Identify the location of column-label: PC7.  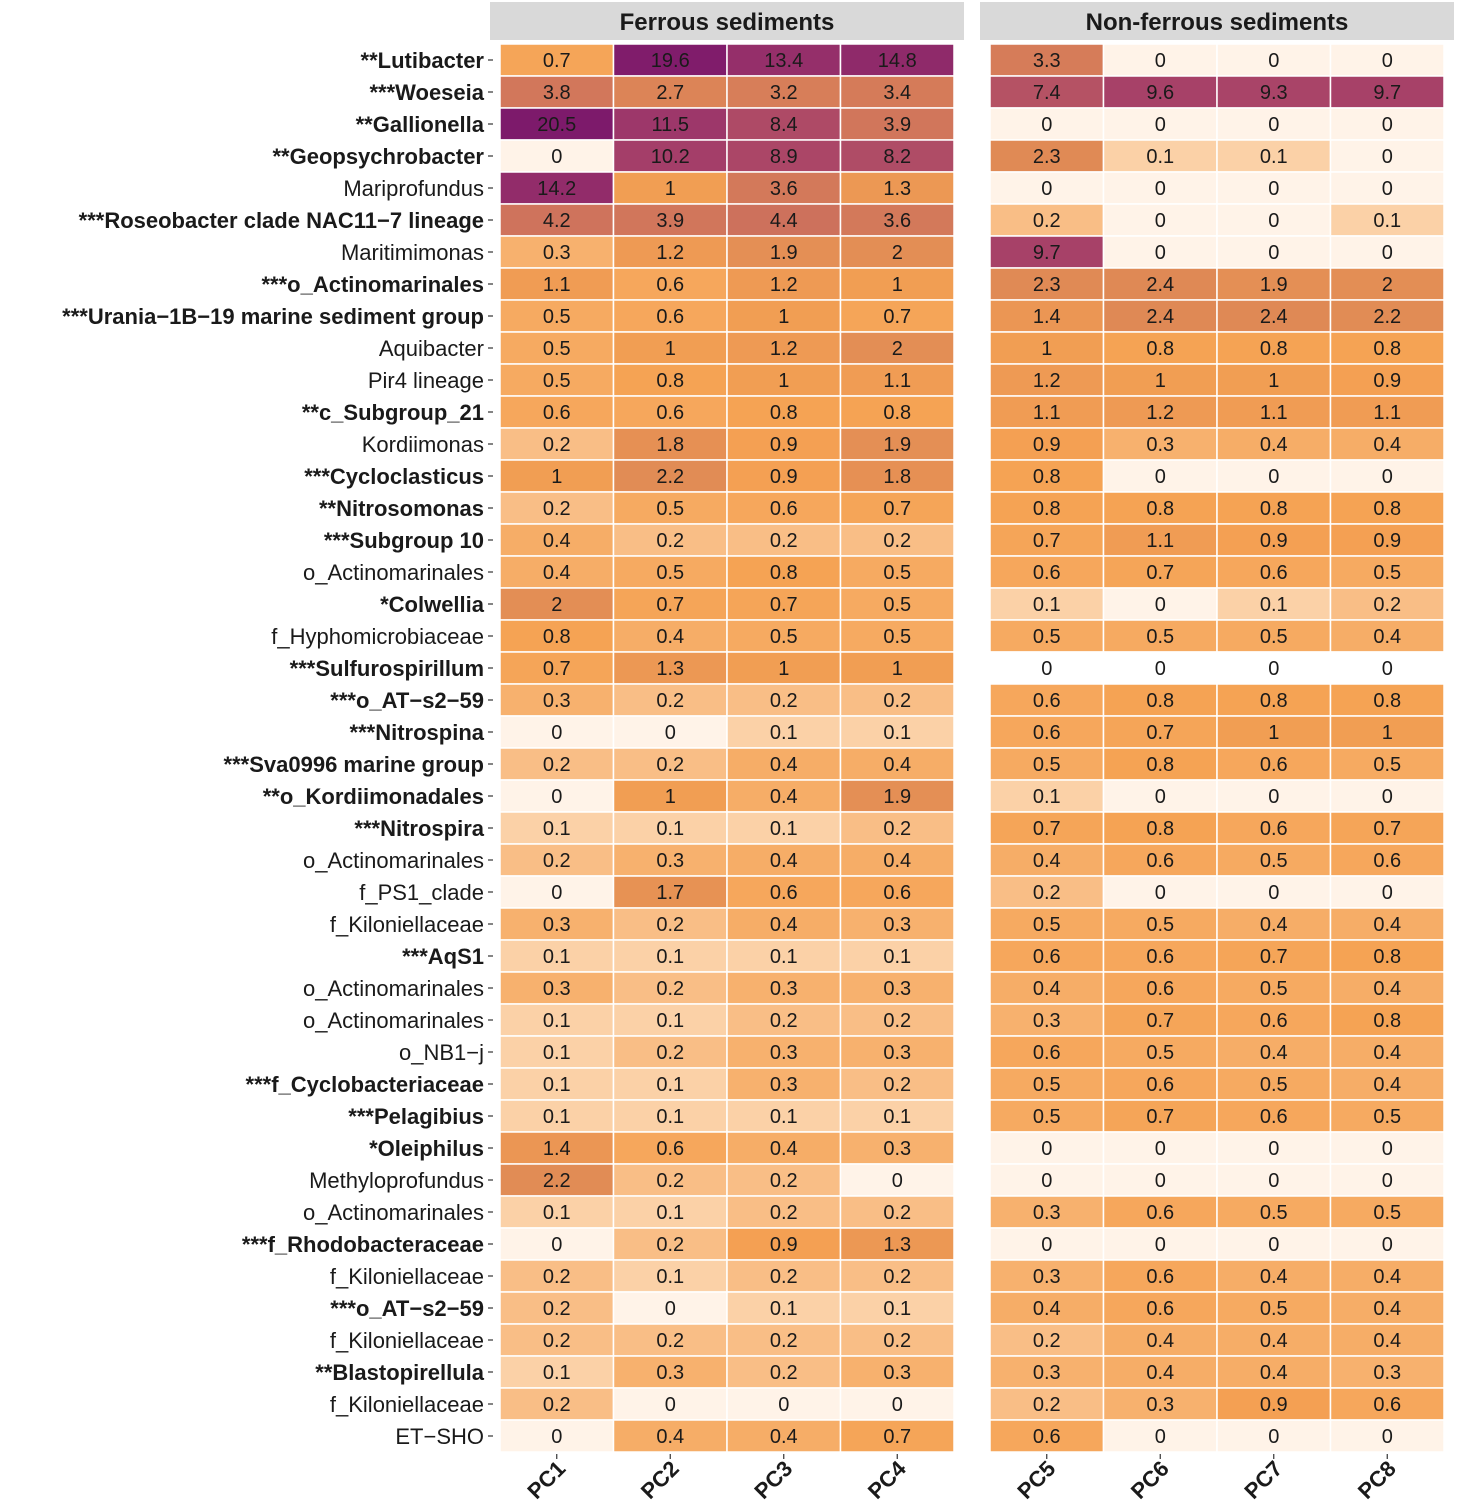
(1263, 1480).